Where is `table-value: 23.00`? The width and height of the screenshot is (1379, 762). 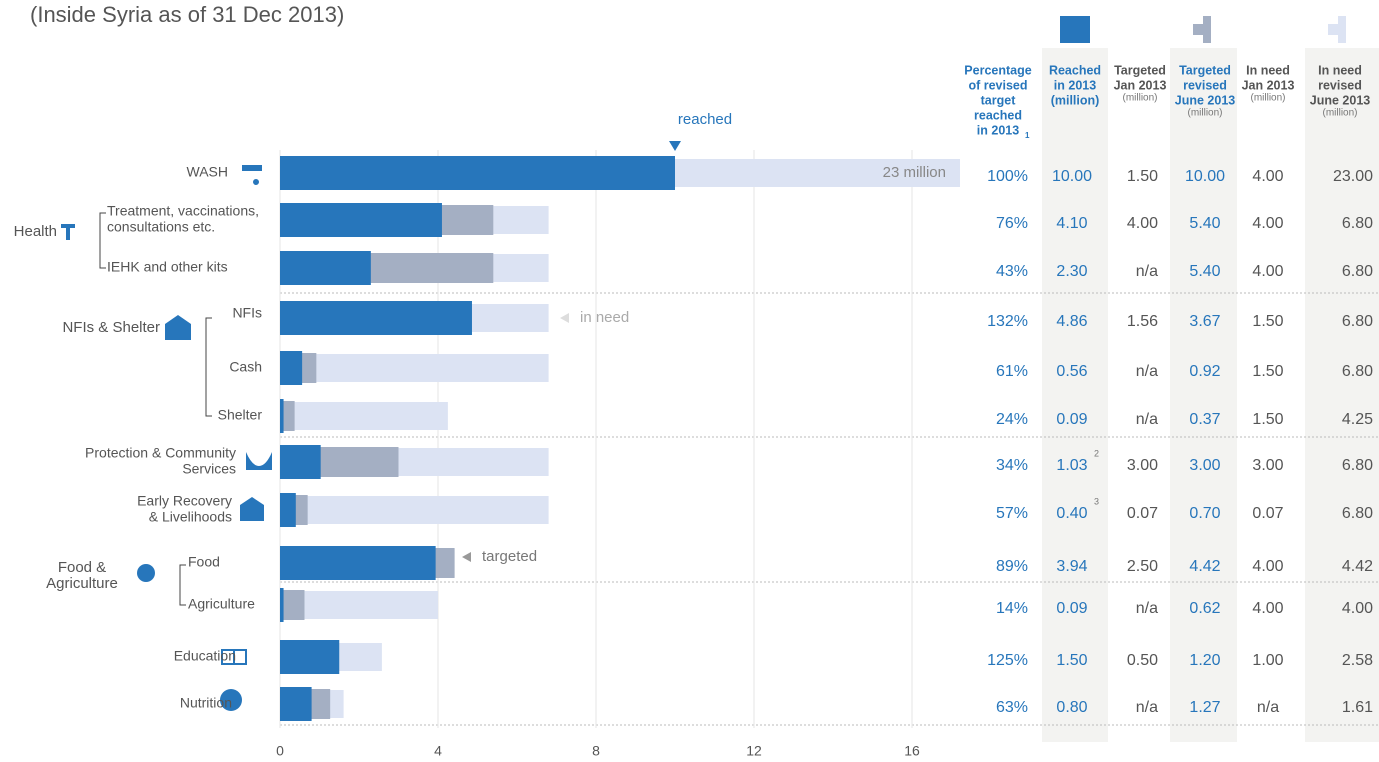 table-value: 23.00 is located at coordinates (1353, 176).